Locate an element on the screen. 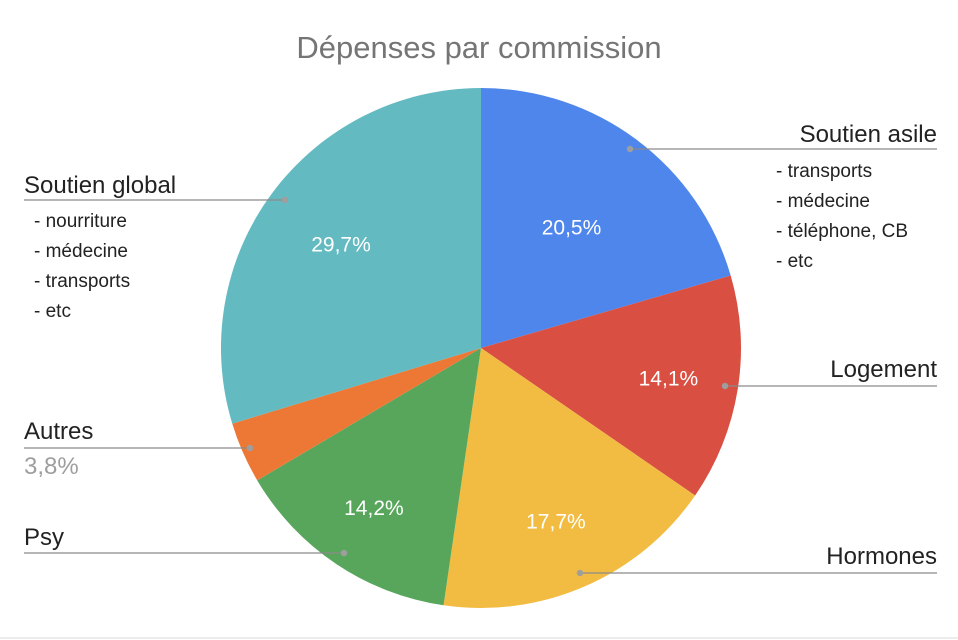 Image resolution: width=958 pixels, height=640 pixels. detail-soutien-asile-0: - transports is located at coordinates (824, 171).